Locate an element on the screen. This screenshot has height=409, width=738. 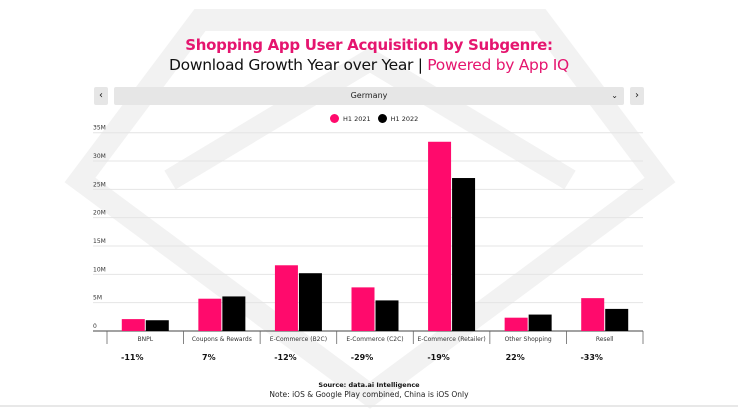
y-tick-label: 5M is located at coordinates (97, 298).